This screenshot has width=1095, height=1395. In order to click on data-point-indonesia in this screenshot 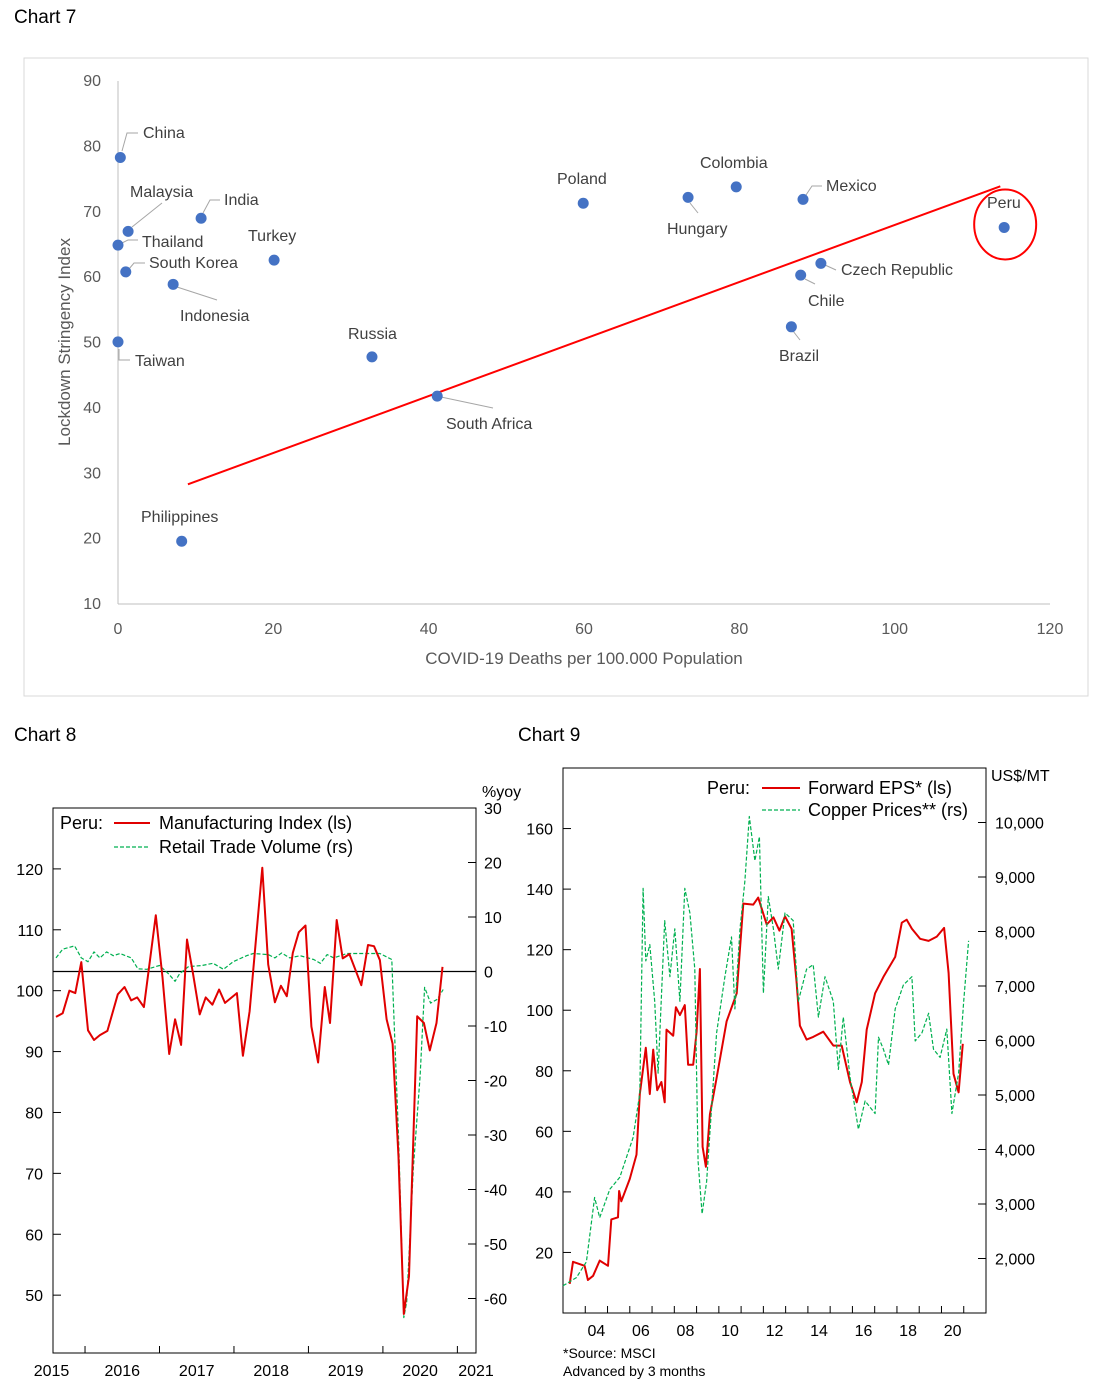, I will do `click(173, 284)`.